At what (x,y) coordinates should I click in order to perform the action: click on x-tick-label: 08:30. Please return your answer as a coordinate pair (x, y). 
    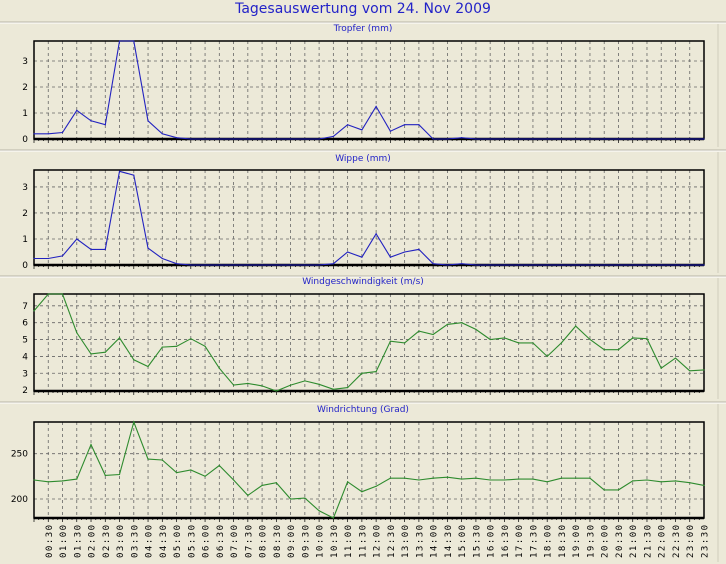
    Looking at the image, I should click on (278, 540).